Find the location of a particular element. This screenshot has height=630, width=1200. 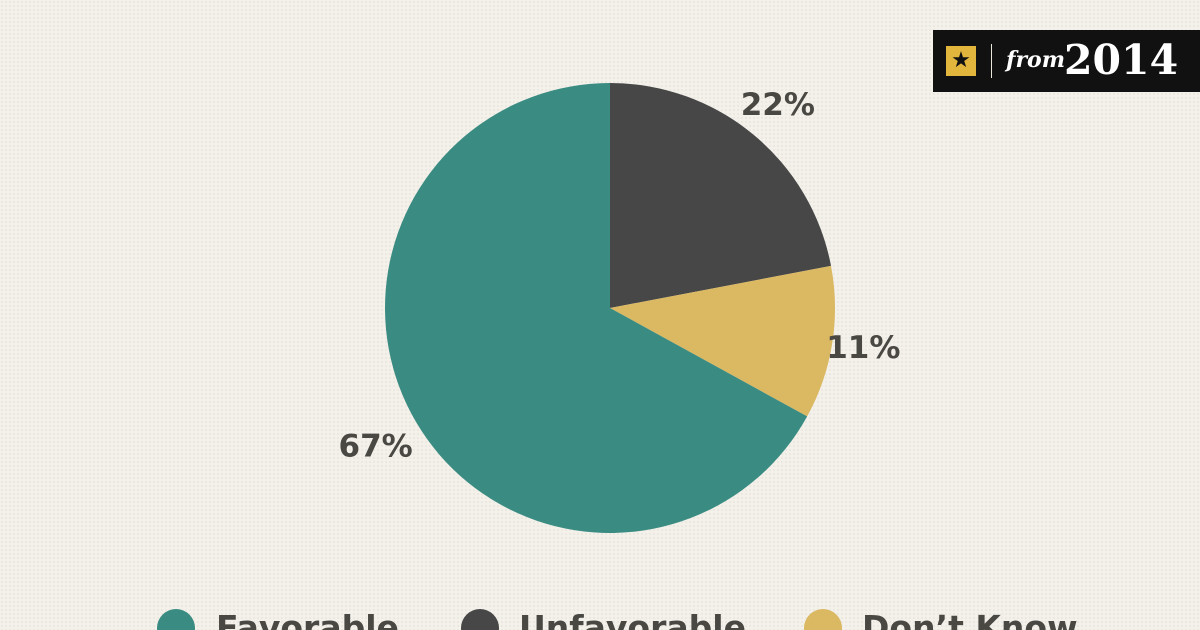

legend-item-unfavorable: Unfavorable is located at coordinates (603, 619).